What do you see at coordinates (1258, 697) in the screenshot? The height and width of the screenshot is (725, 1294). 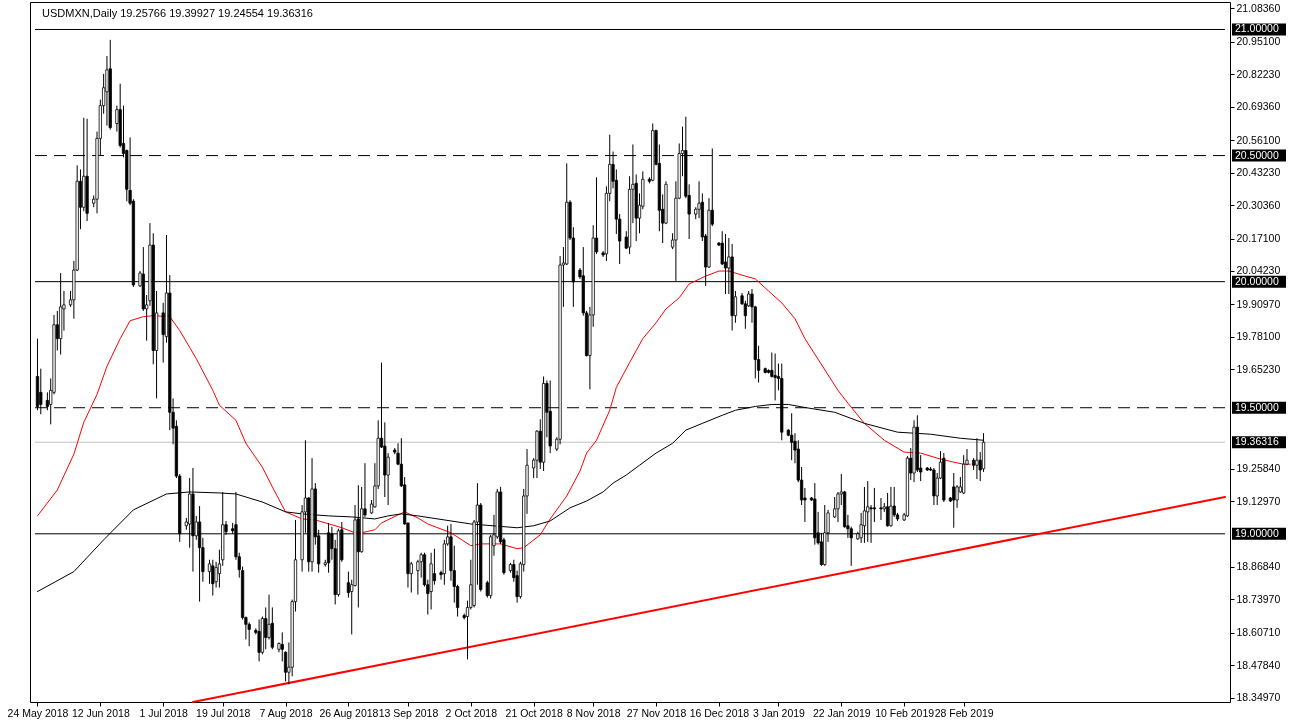 I see `y-tick-label: 18.34970` at bounding box center [1258, 697].